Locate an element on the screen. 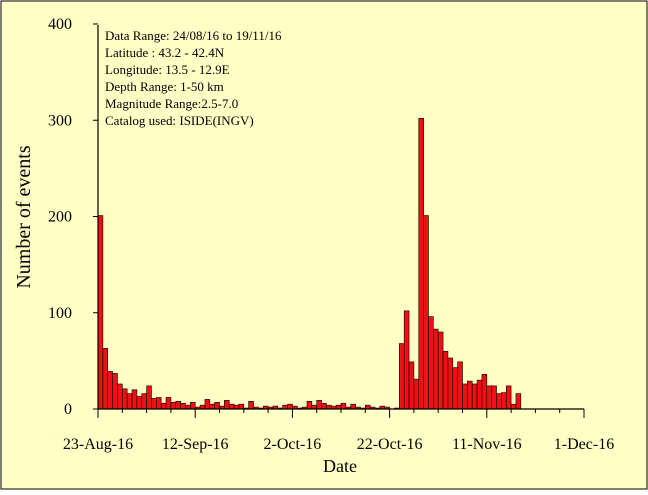 The height and width of the screenshot is (495, 648). info-catalog: Catalog used: ISIDE(INGV) is located at coordinates (179, 120).